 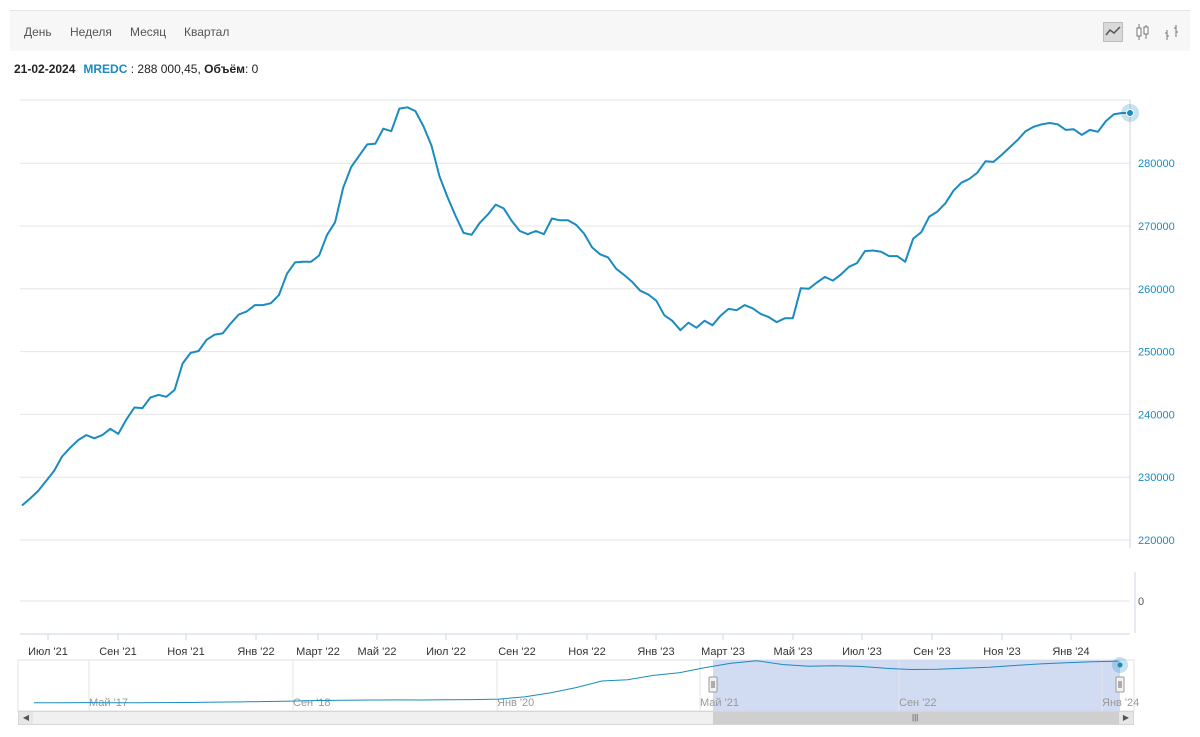 I want to click on navigator-last-point-marker, so click(x=1120, y=665).